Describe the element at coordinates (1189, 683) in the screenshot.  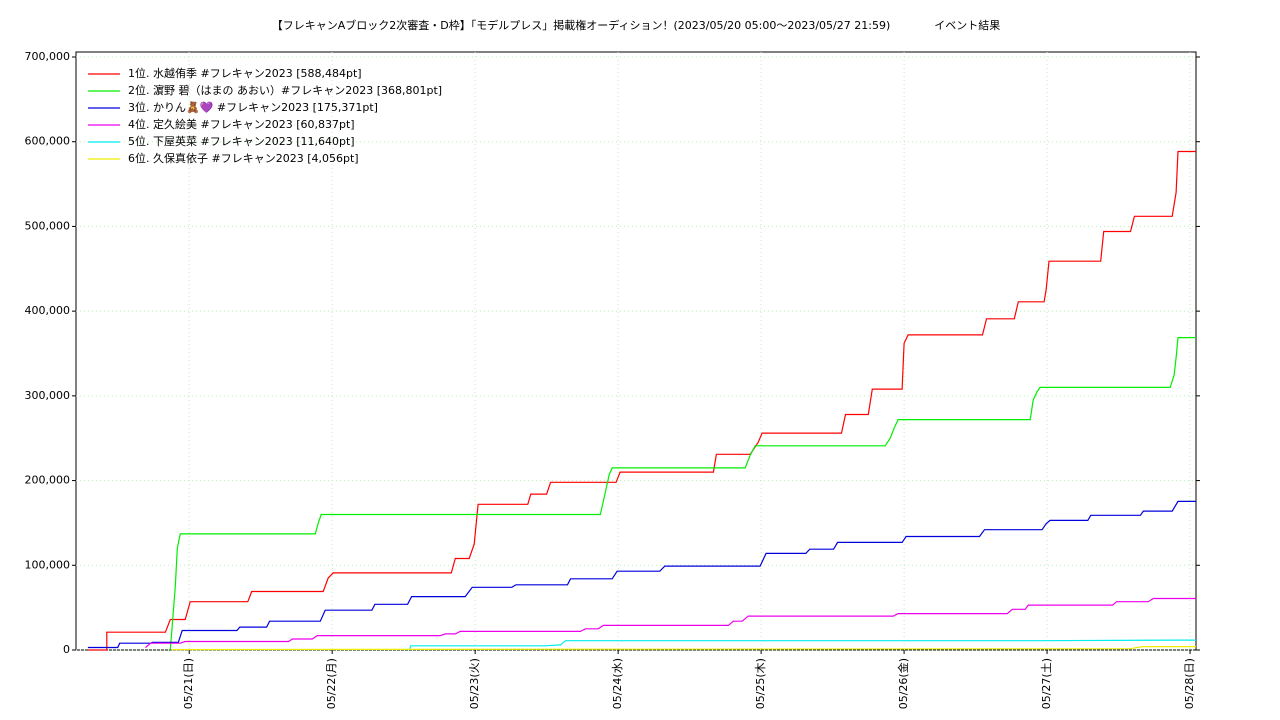
I see `x-tick-label: 05/28(日)` at that location.